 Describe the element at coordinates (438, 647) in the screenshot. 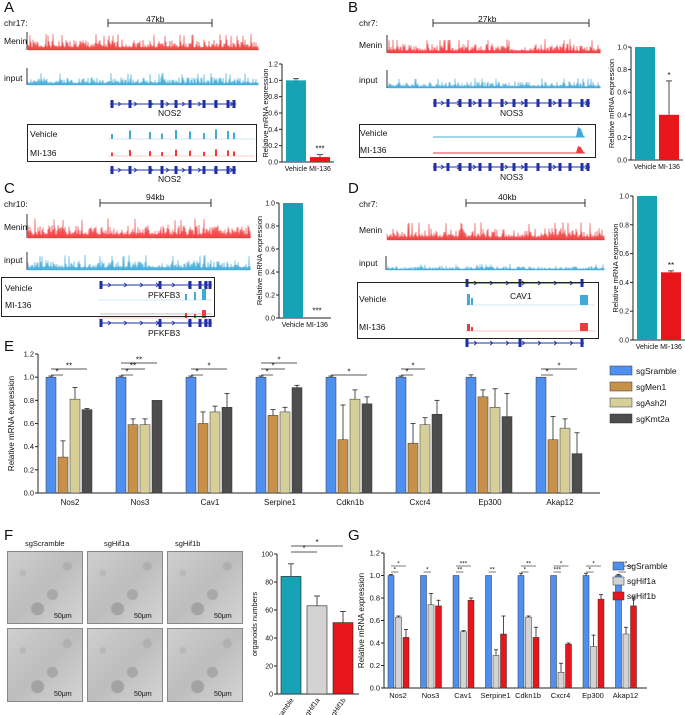

I see `bar-sghif1b-nos3` at that location.